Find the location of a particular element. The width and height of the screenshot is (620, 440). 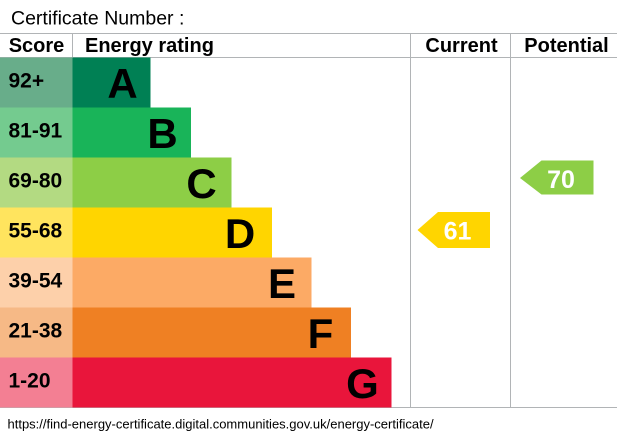

svg-text: 21-38 is located at coordinates (36, 331).